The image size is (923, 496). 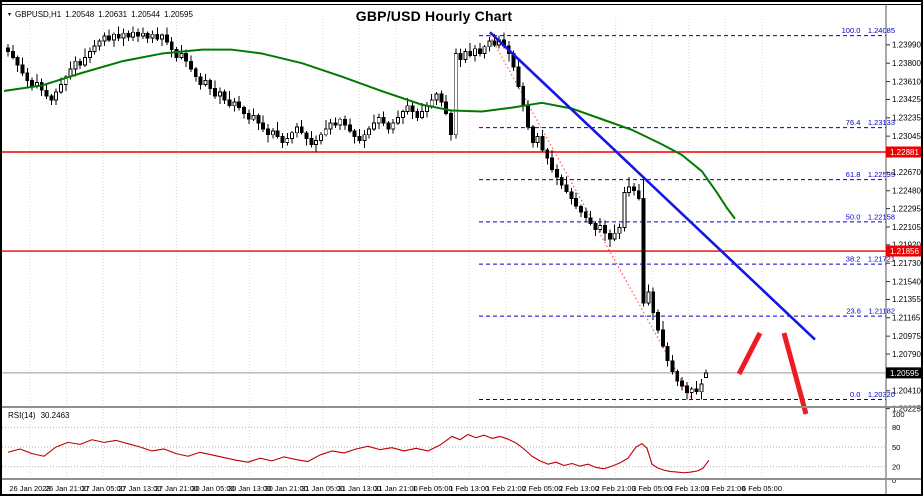 What do you see at coordinates (898, 447) in the screenshot?
I see `rsi-scale: 100 80 50 20 0` at bounding box center [898, 447].